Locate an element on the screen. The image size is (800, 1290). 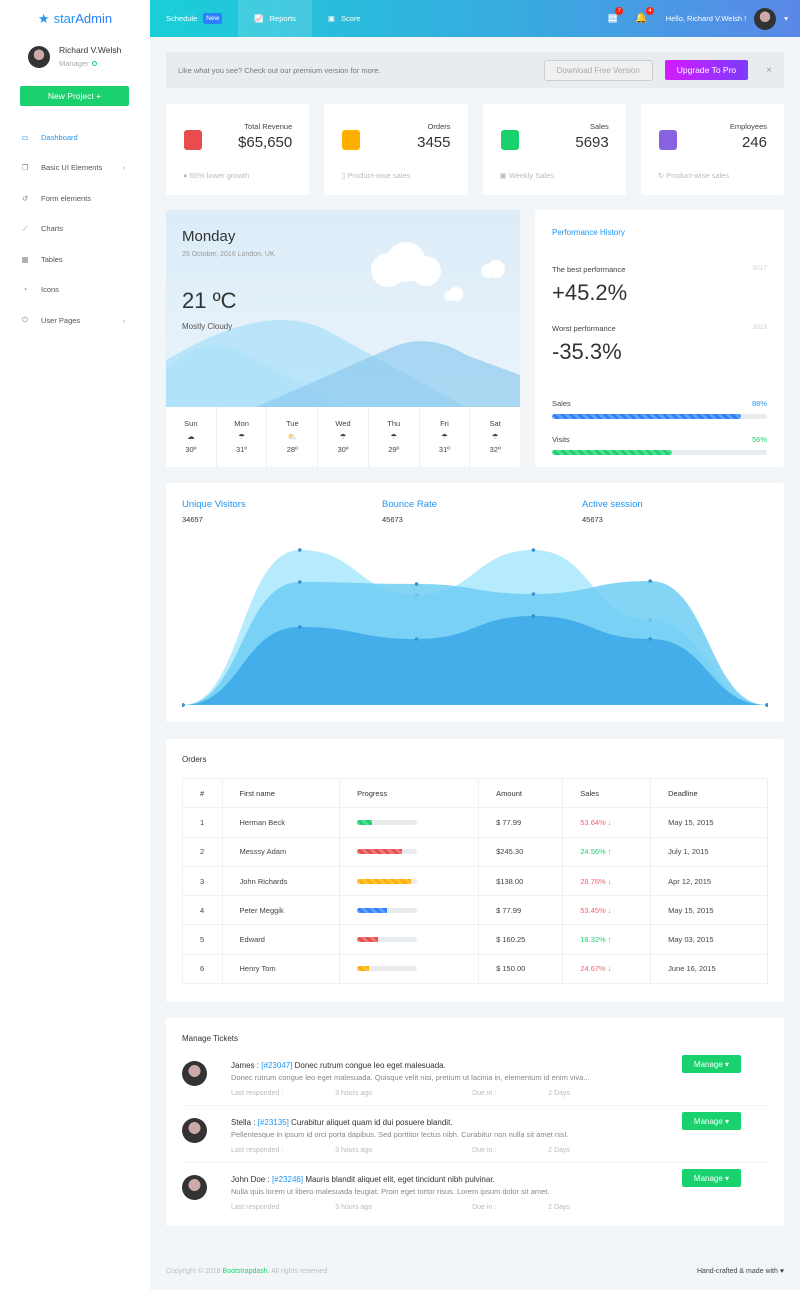
forecast-day: Sun ☁ 30º is located at coordinates (191, 437).